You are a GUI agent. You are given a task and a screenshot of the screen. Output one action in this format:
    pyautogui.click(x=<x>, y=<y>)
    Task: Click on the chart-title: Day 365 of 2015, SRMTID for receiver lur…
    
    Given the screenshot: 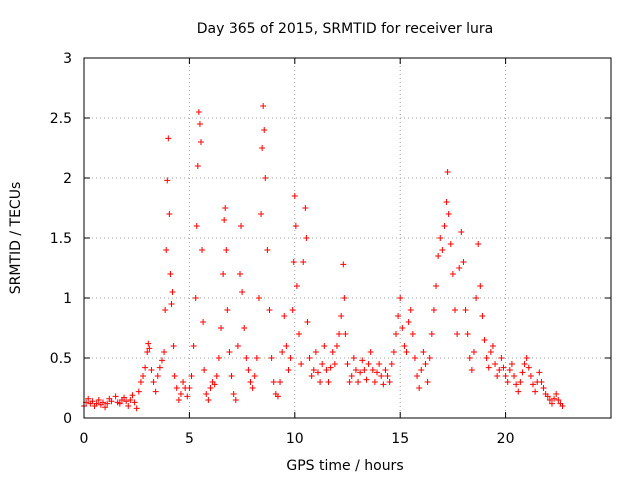 What is the action you would take?
    pyautogui.click(x=345, y=29)
    